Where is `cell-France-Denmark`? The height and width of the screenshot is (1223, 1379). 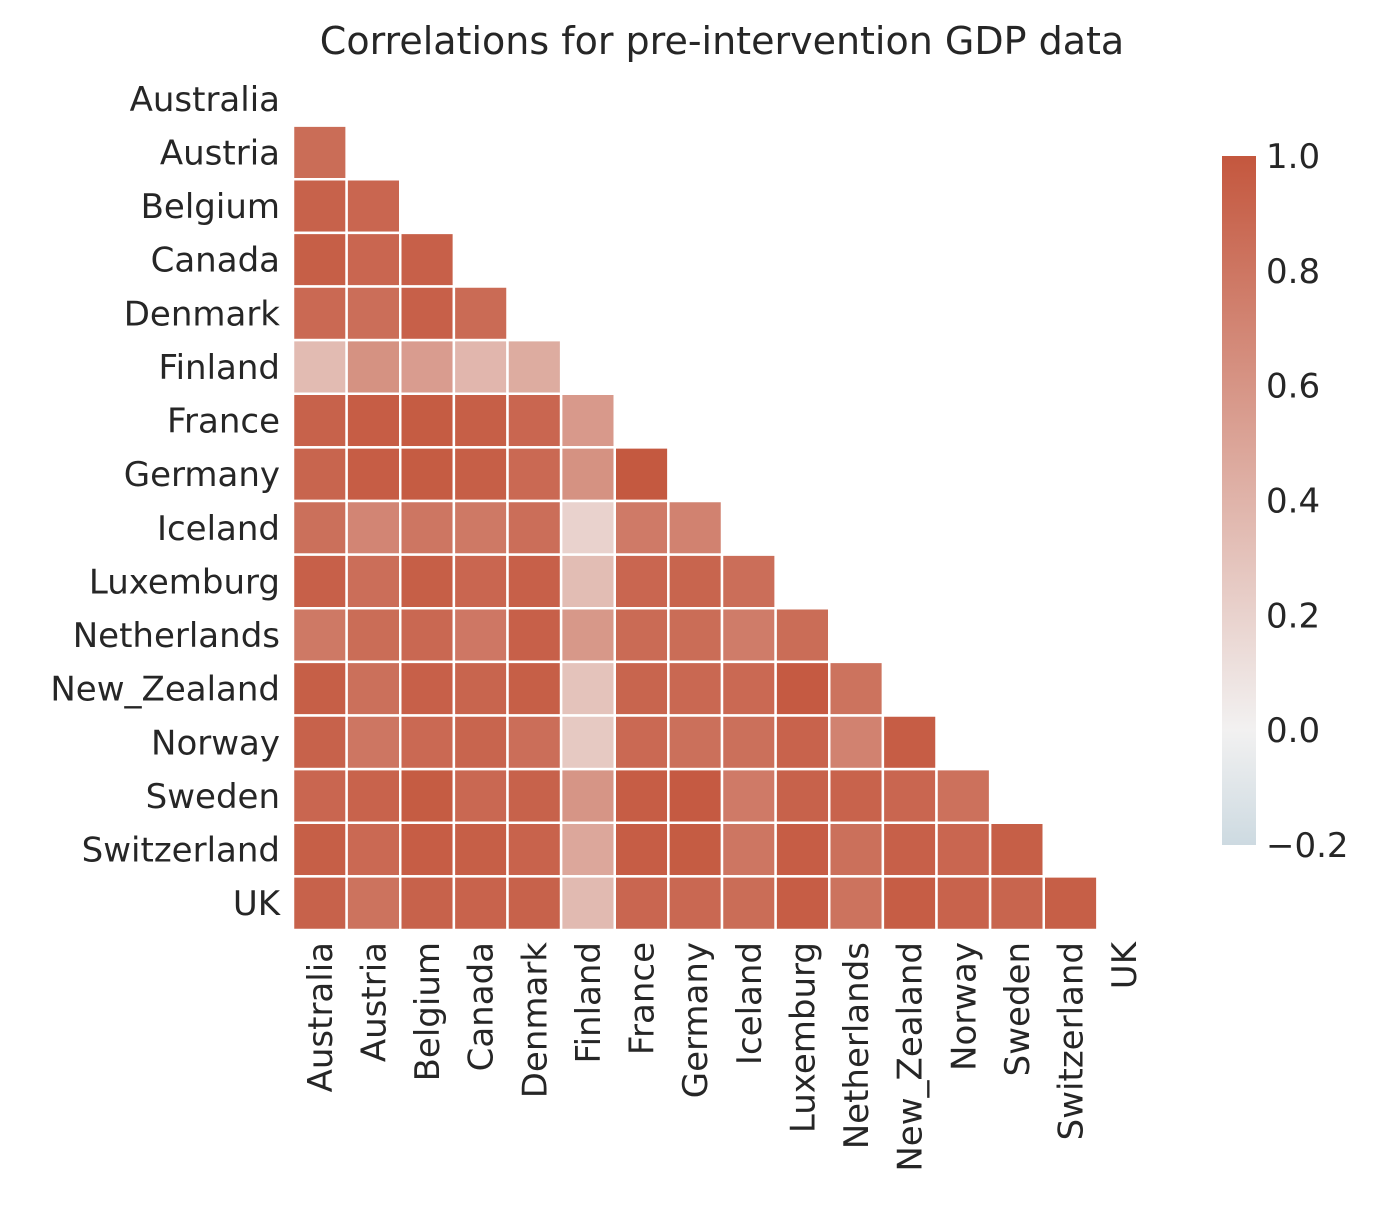
cell-France-Denmark is located at coordinates (534, 420).